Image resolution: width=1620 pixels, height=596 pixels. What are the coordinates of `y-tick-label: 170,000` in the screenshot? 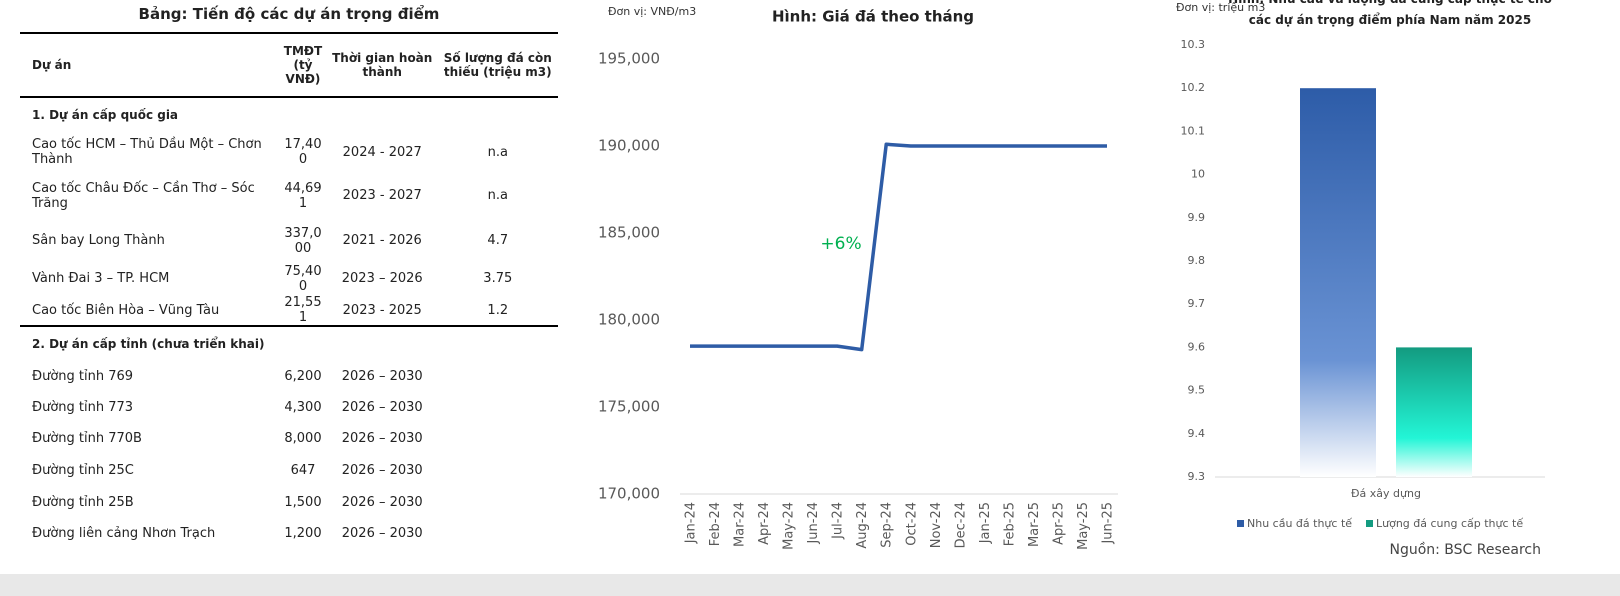 It's located at (629, 494).